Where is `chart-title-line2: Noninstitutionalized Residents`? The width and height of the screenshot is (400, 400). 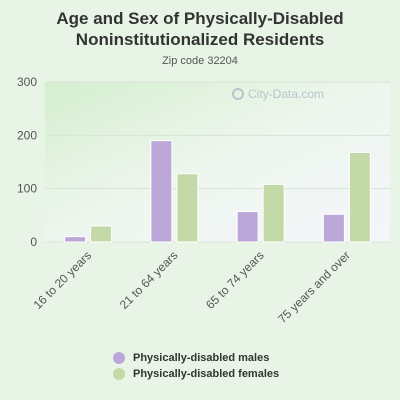 chart-title-line2: Noninstitutionalized Residents is located at coordinates (200, 39).